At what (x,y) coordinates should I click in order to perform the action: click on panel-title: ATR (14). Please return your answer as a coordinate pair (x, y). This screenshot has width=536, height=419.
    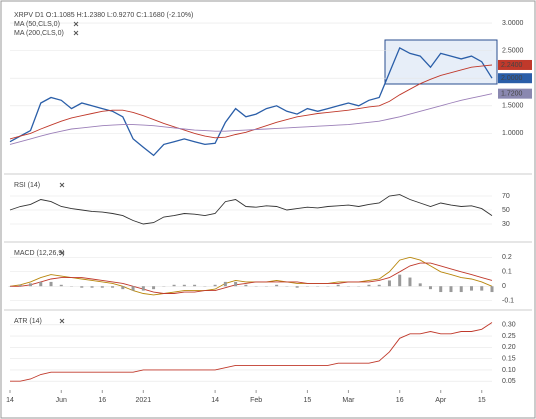
    Looking at the image, I should click on (28, 321).